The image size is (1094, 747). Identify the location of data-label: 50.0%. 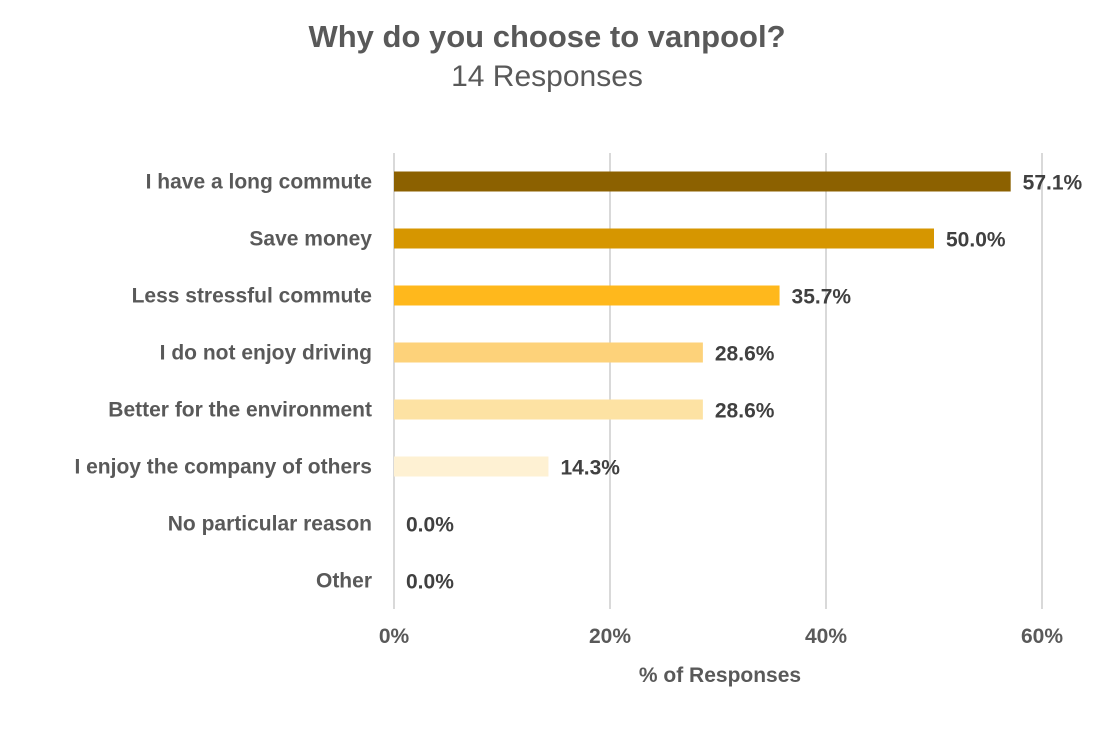
(976, 240).